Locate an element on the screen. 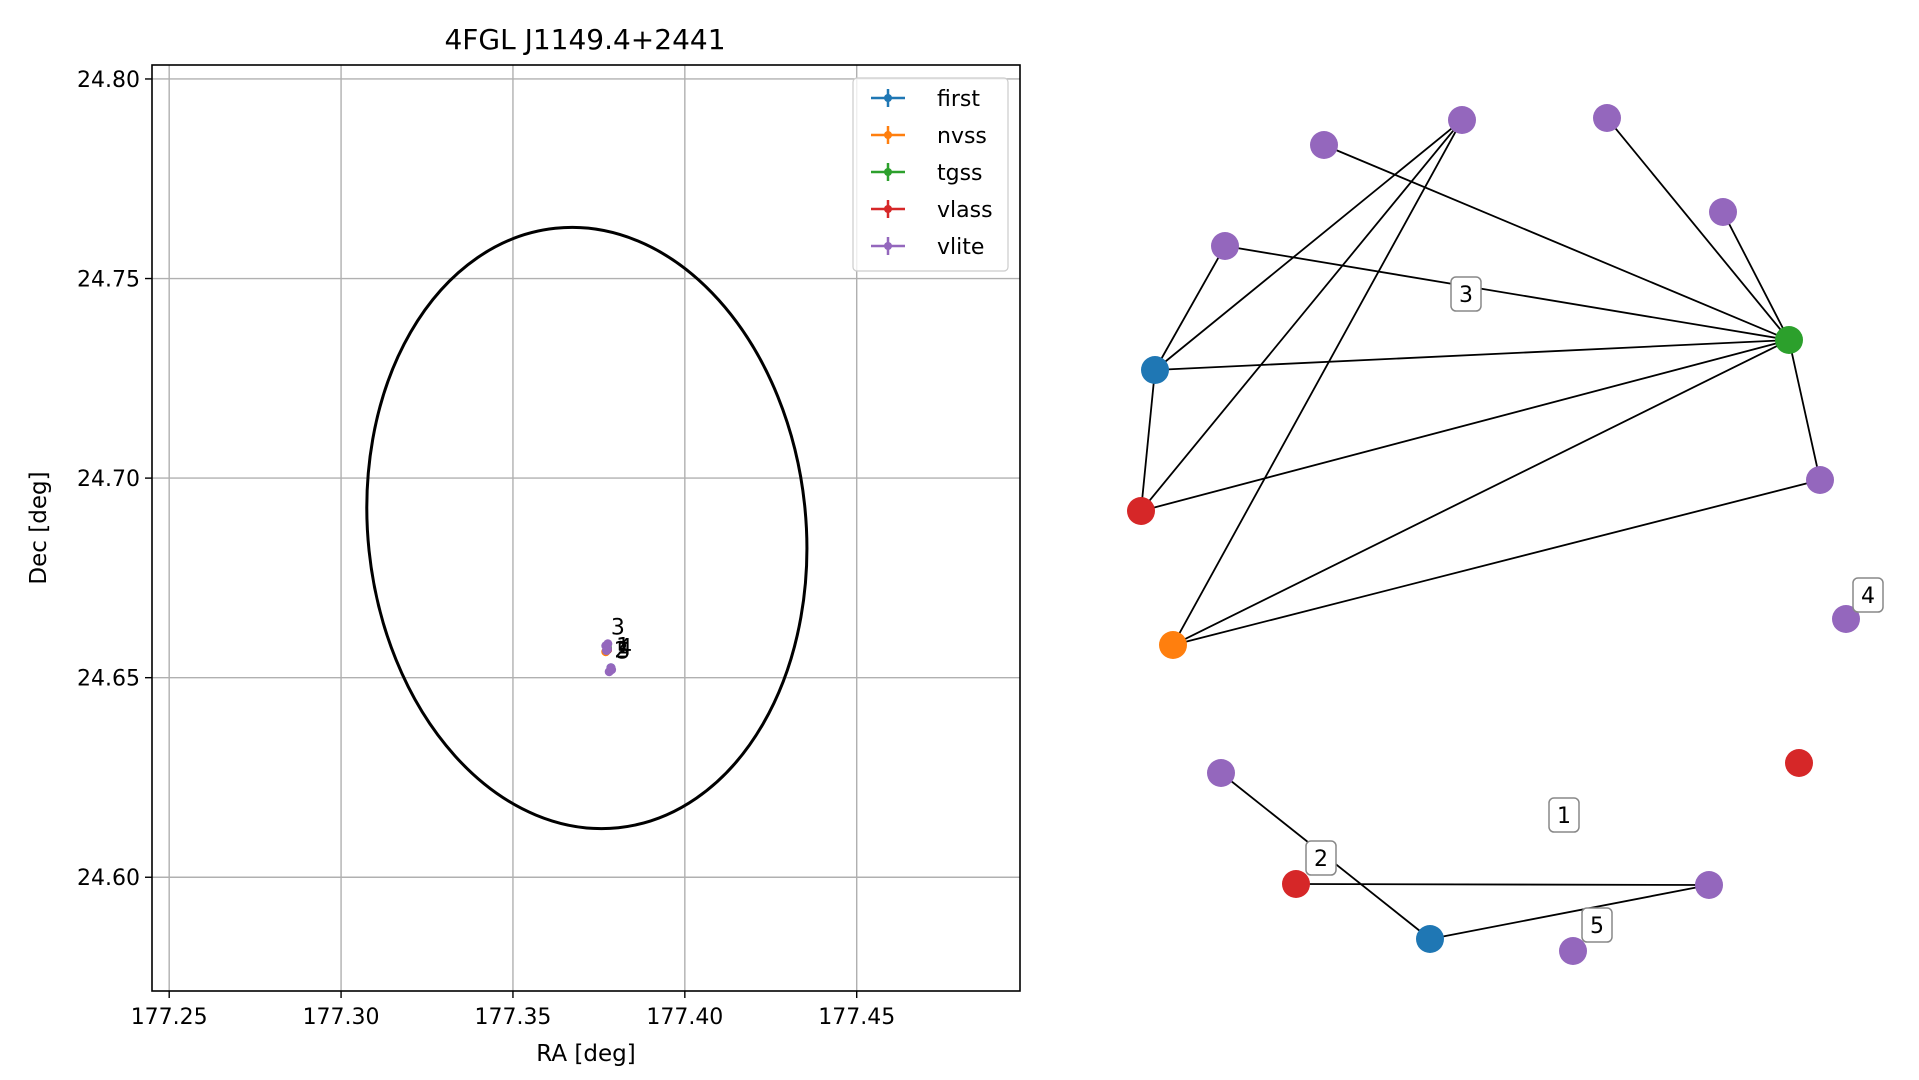 The width and height of the screenshot is (1919, 1080). group-label: 2 is located at coordinates (1321, 859).